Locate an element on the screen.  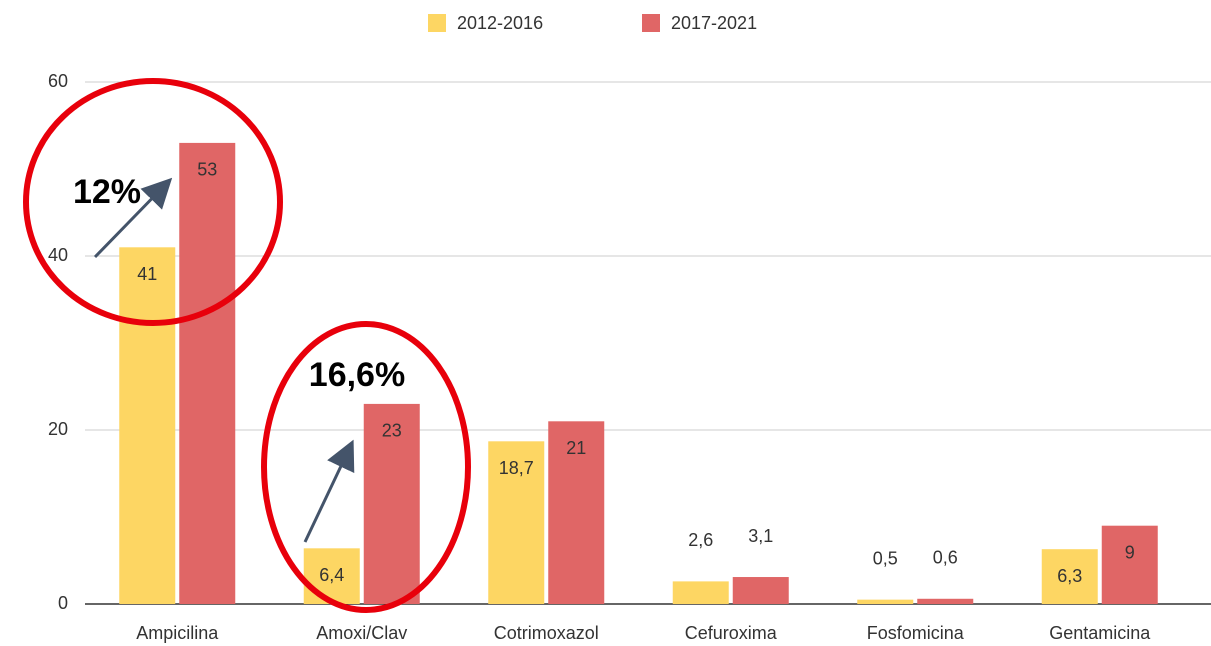
x-tick-label: Gentamicina is located at coordinates (1100, 633).